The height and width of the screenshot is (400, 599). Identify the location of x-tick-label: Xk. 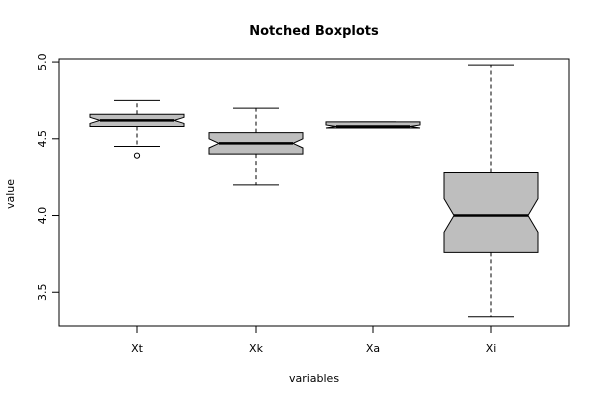
(256, 348).